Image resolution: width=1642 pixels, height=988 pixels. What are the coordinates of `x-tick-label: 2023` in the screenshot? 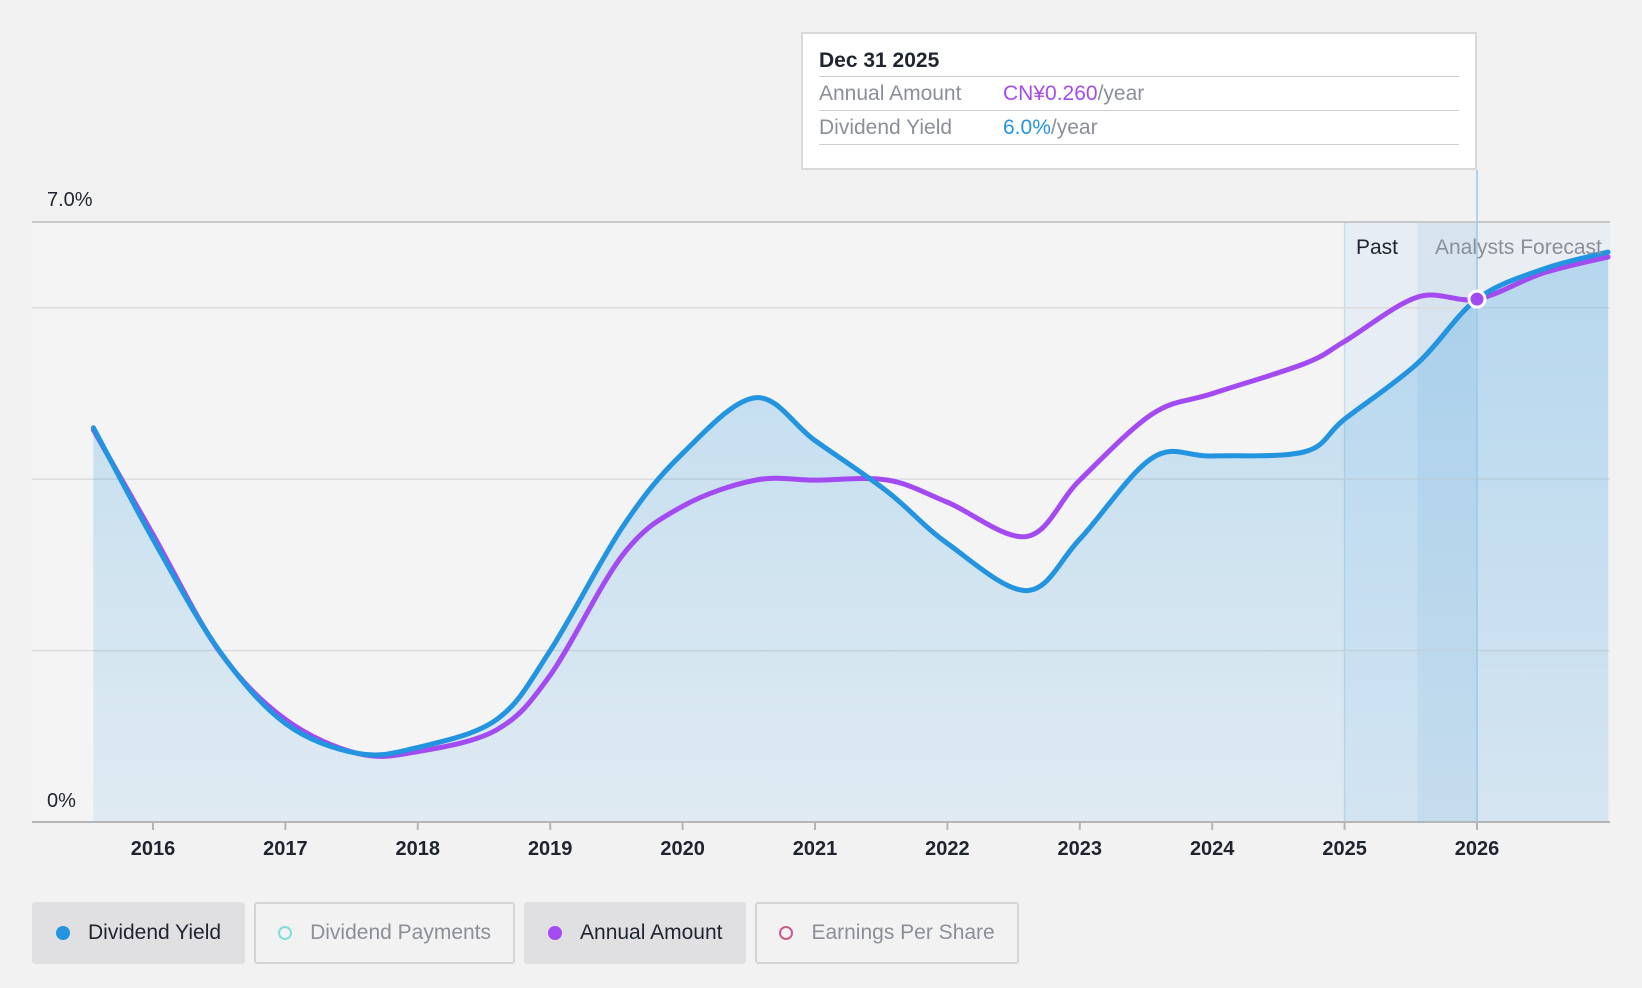 It's located at (1080, 849).